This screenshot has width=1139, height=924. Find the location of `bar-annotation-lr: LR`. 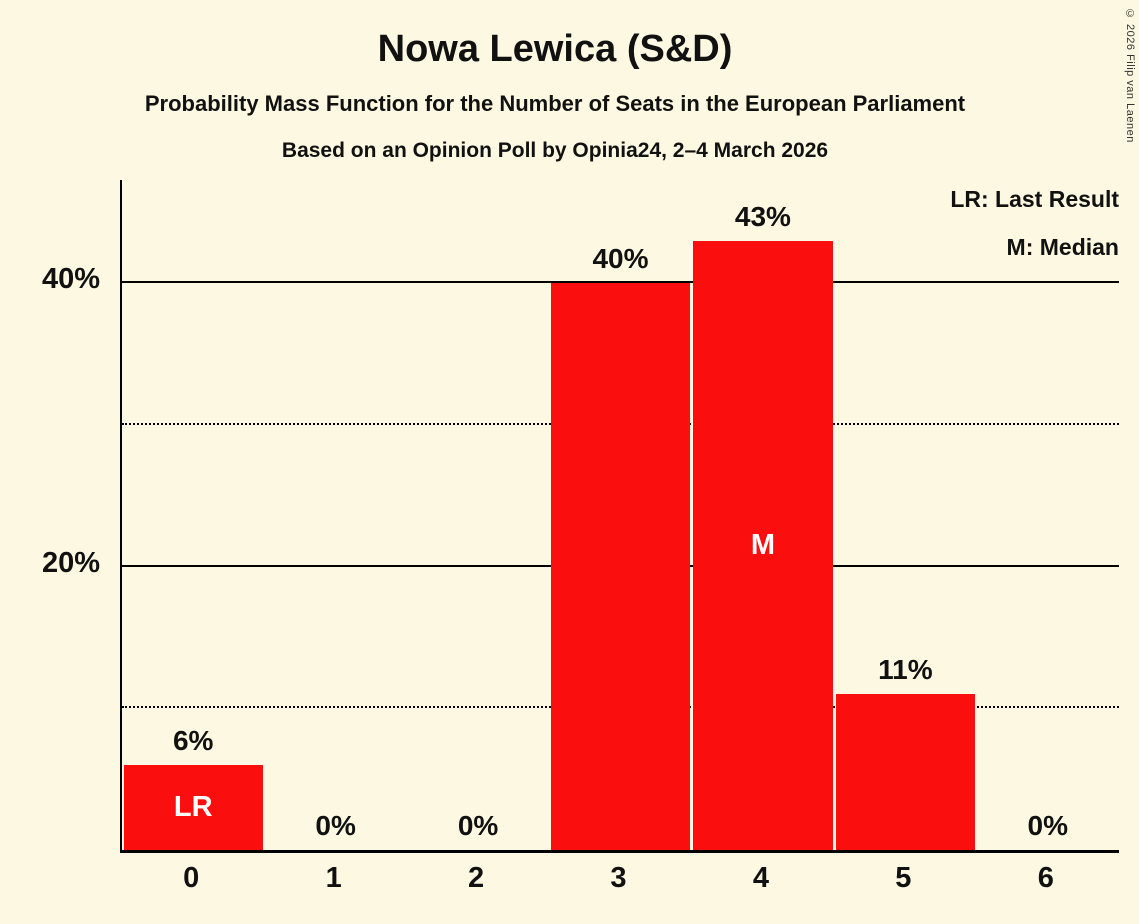

bar-annotation-lr: LR is located at coordinates (193, 807).